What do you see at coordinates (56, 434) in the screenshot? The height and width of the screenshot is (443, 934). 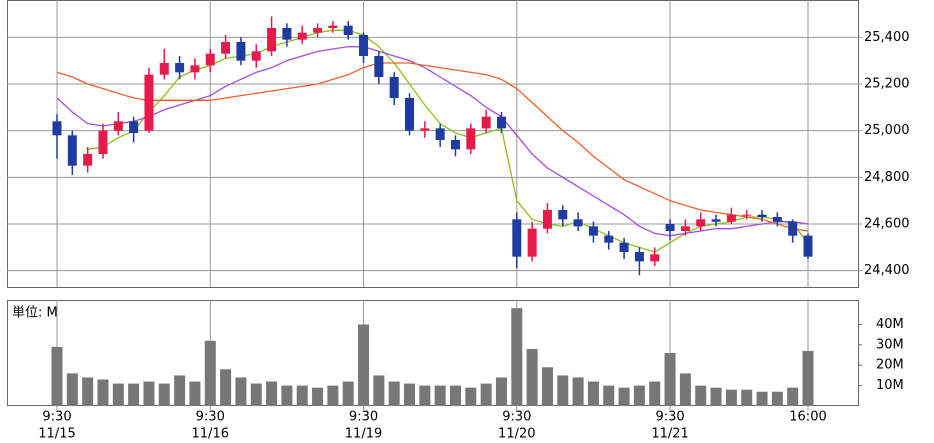 I see `x-tick-date: 11/15` at bounding box center [56, 434].